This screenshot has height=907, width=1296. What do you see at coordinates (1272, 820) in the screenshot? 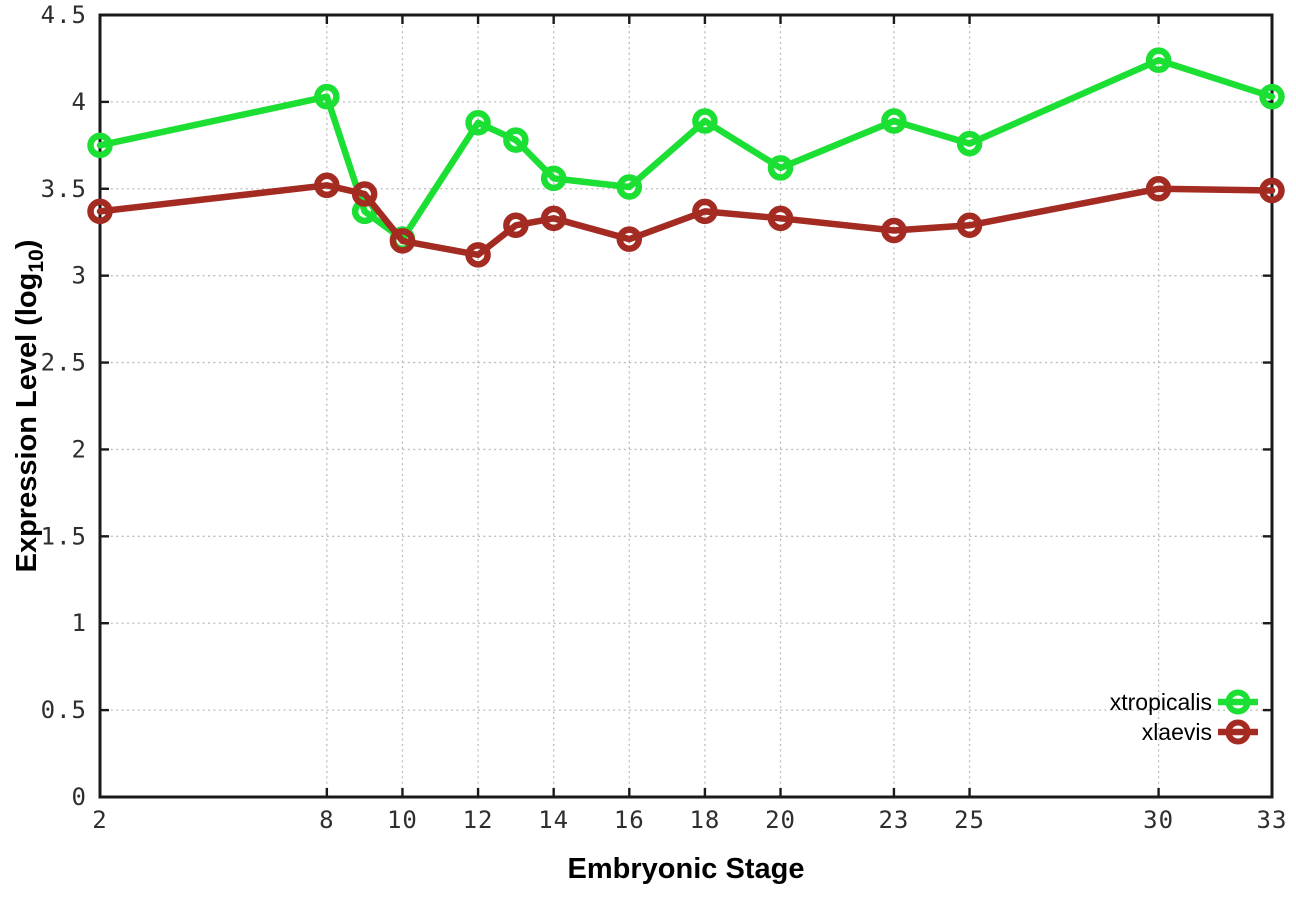
I see `x-tick-label-33: 33` at bounding box center [1272, 820].